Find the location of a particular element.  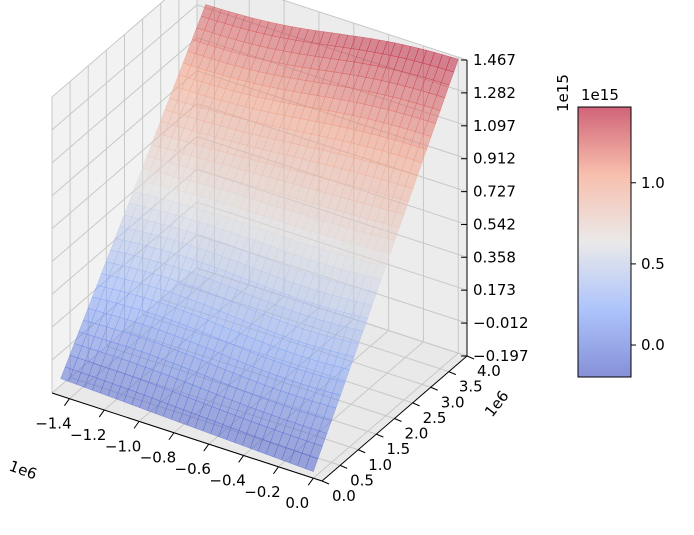

x-axis-offset-label: 1e6 is located at coordinates (23, 470).